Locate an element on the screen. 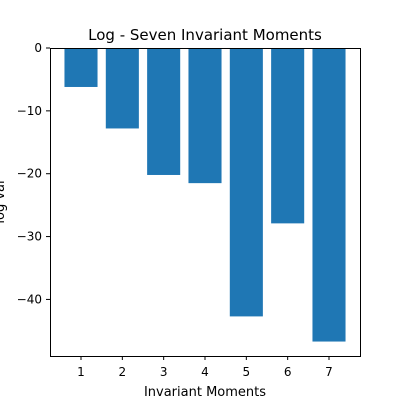 This screenshot has width=400, height=400. y-tick-label-3: −30 is located at coordinates (29, 237).